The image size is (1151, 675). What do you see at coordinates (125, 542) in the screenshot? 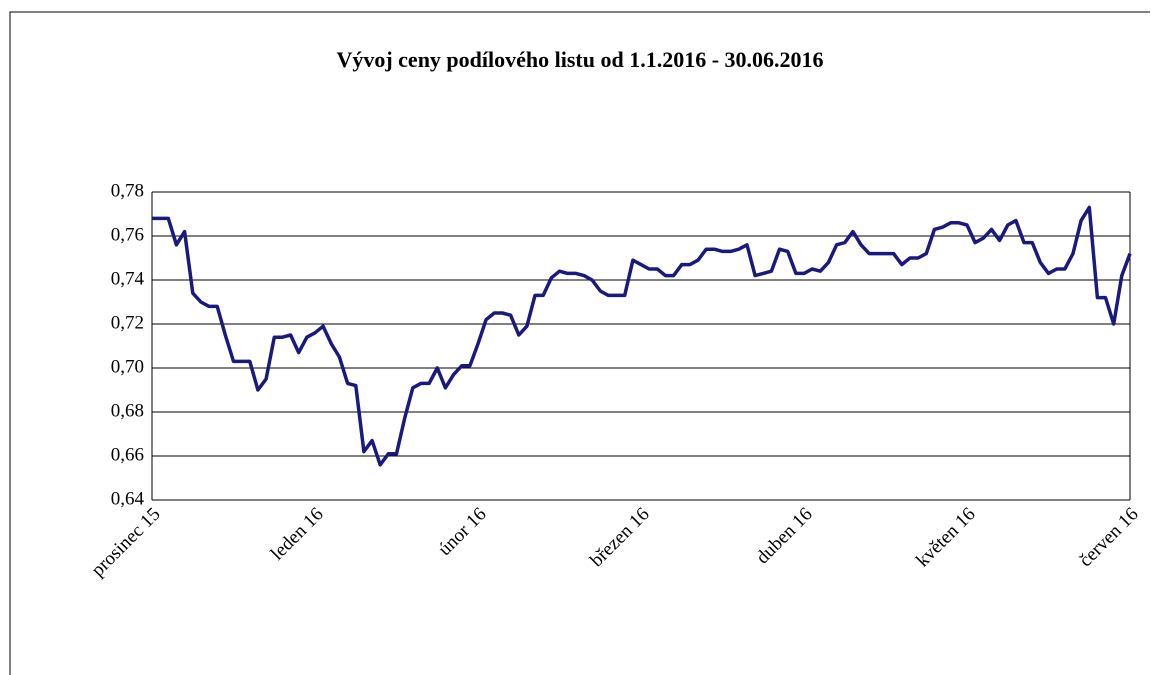
I see `x-tick-label: prosinec 15` at bounding box center [125, 542].